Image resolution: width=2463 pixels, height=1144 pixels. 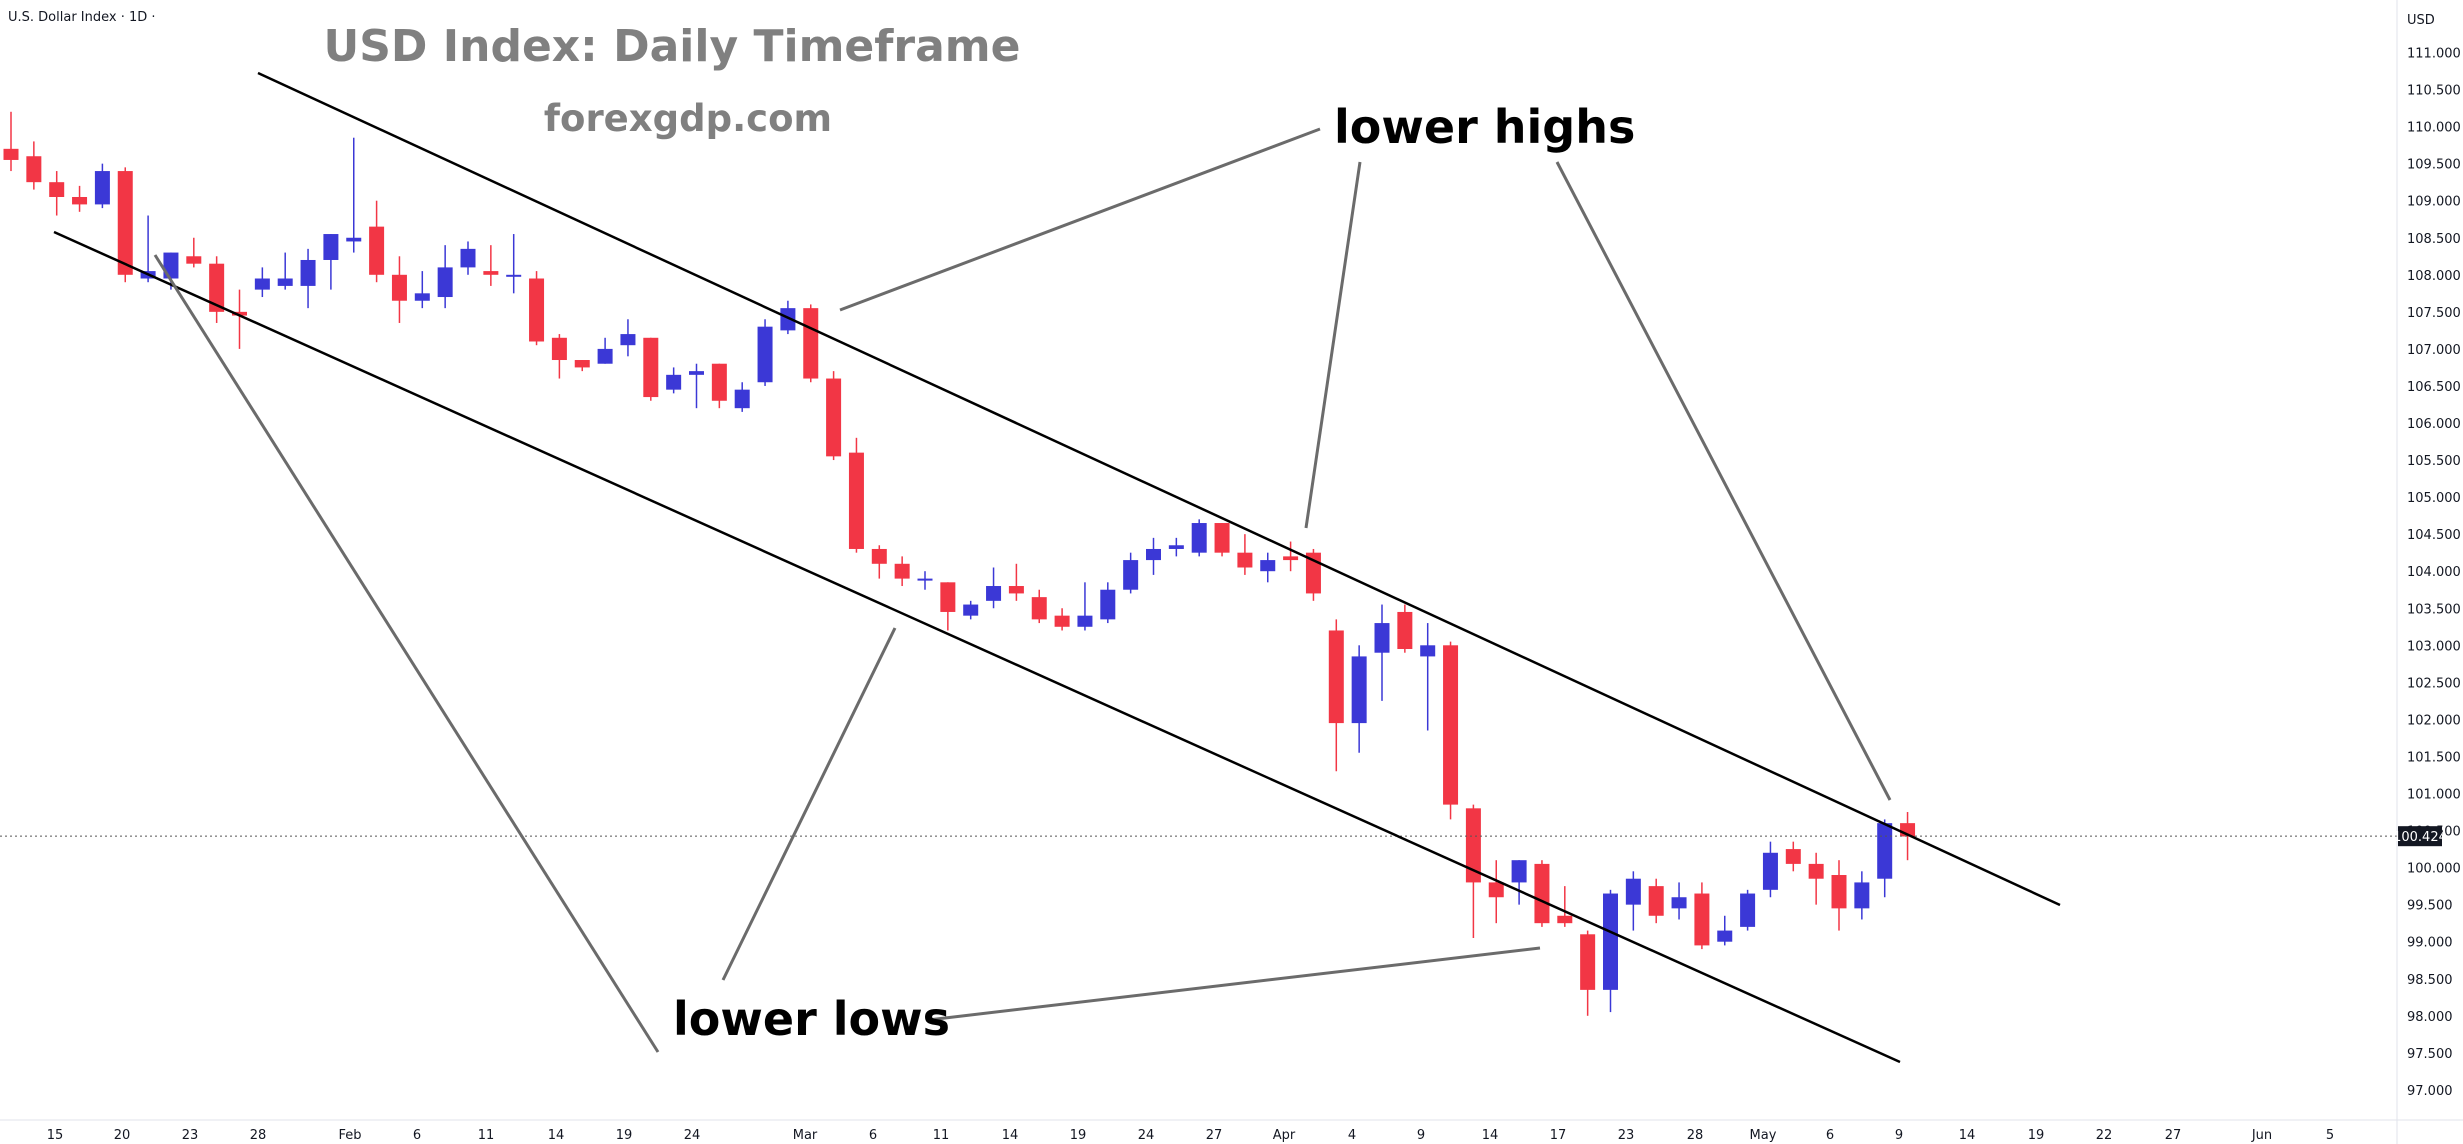 What do you see at coordinates (2434, 461) in the screenshot?
I see `y-tick-label: 105.500` at bounding box center [2434, 461].